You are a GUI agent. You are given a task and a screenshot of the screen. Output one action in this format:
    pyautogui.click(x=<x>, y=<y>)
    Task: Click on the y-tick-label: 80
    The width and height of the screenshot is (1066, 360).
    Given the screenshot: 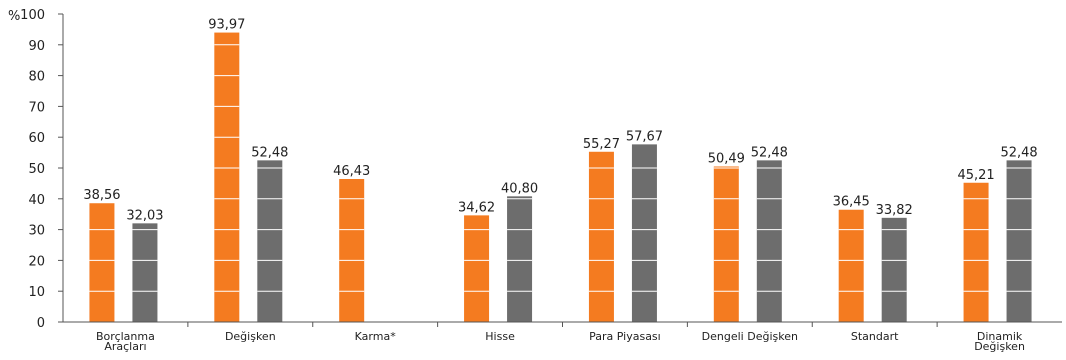 What is the action you would take?
    pyautogui.click(x=36, y=77)
    